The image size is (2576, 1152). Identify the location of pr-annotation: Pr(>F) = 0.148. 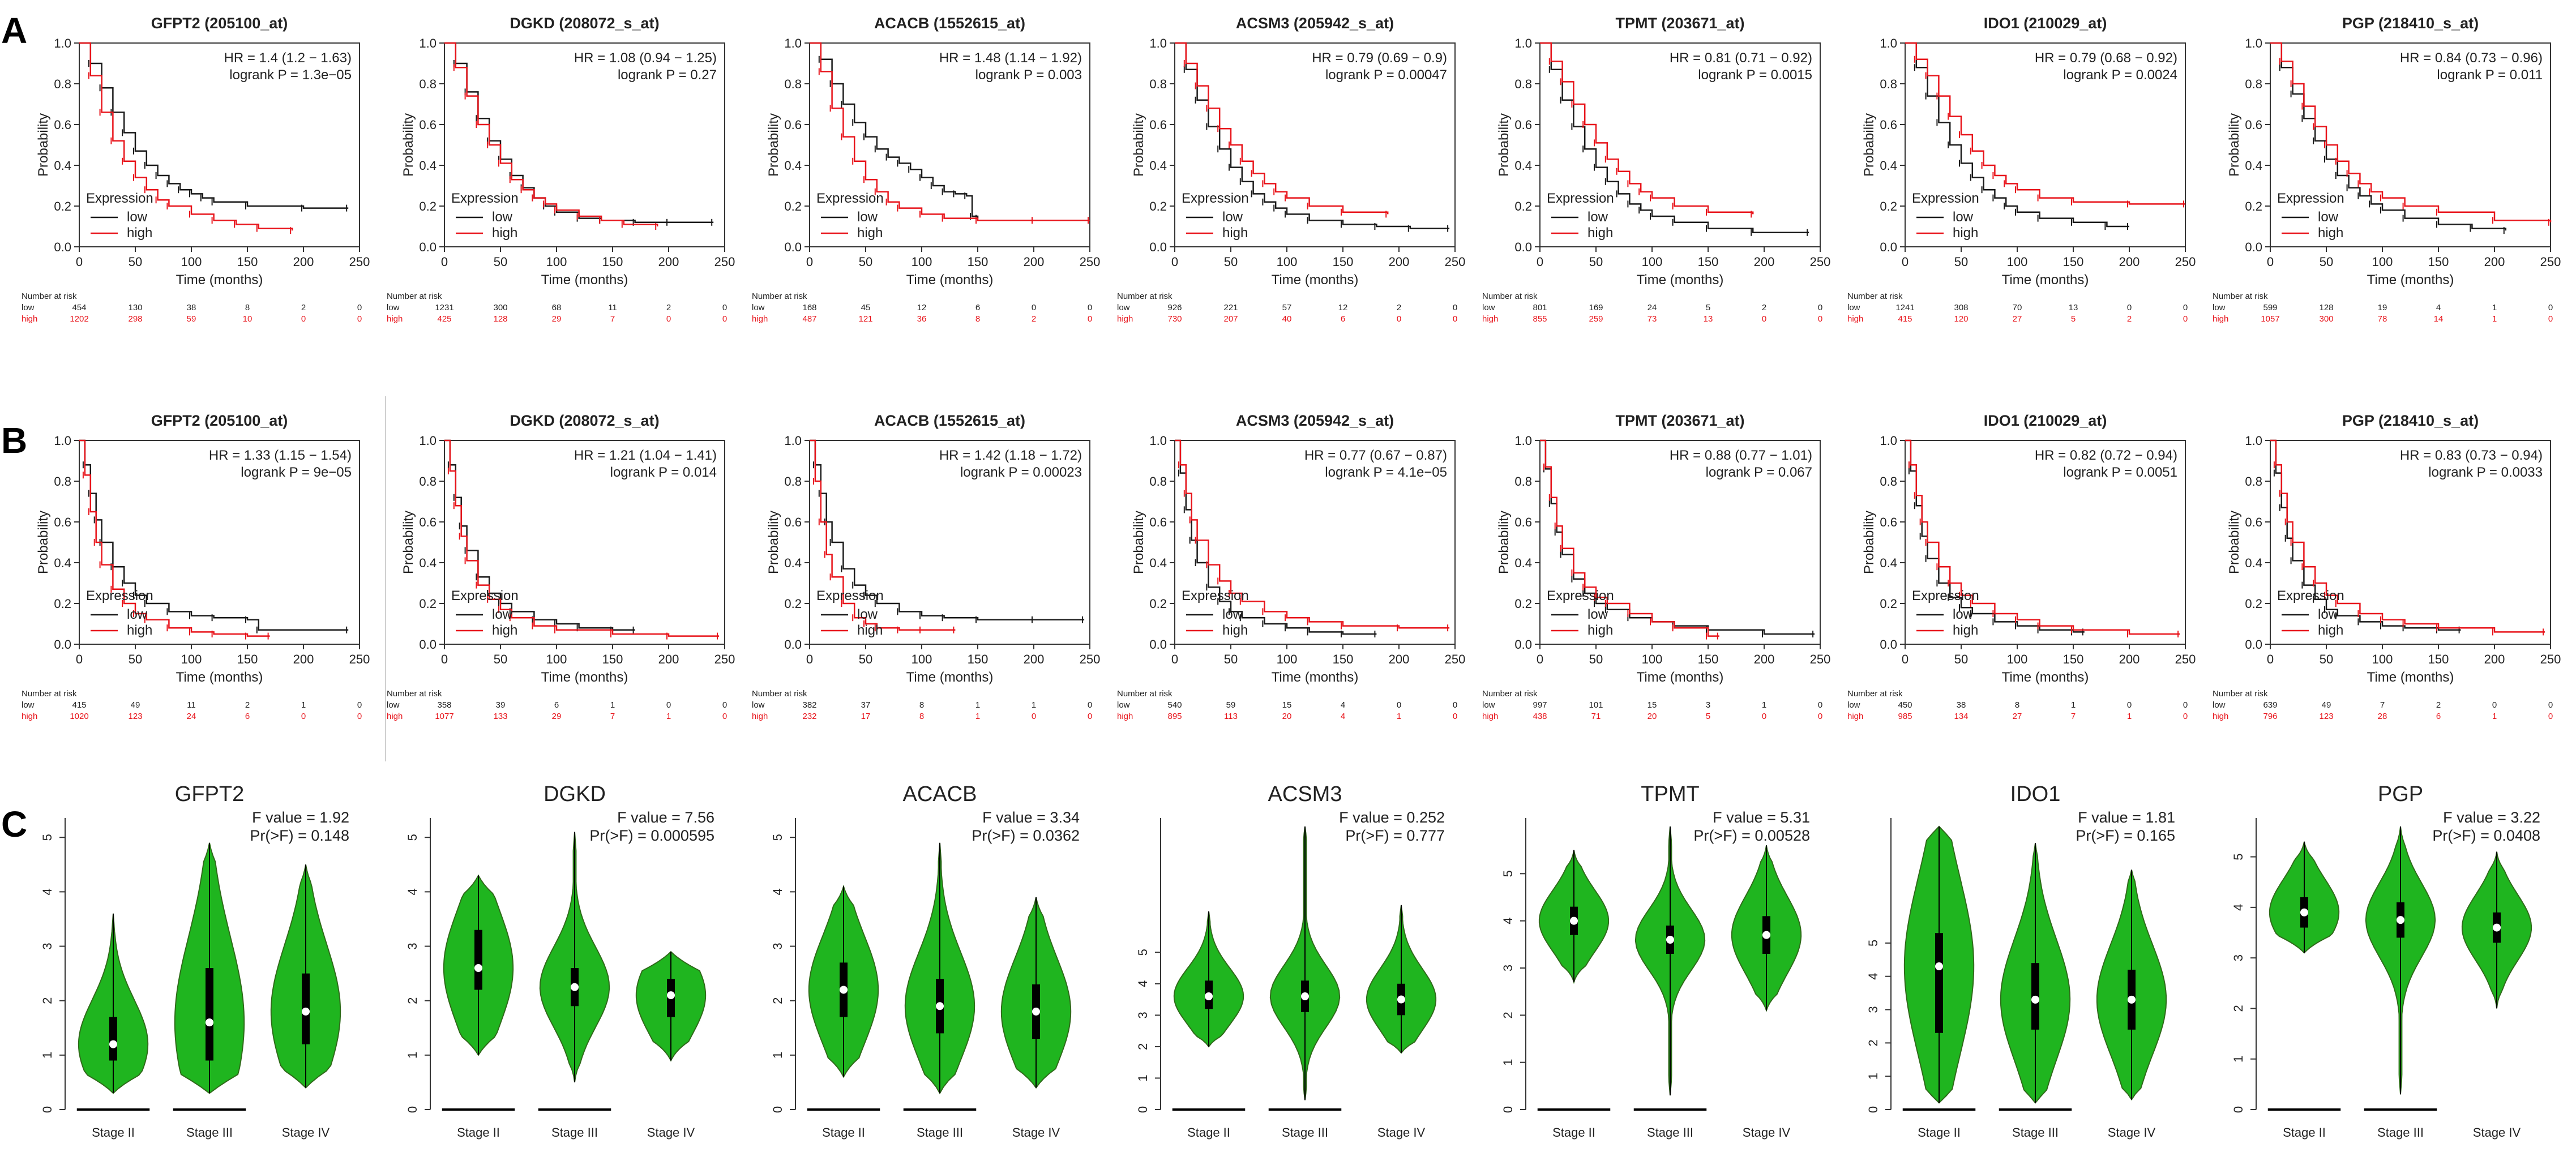
(299, 836).